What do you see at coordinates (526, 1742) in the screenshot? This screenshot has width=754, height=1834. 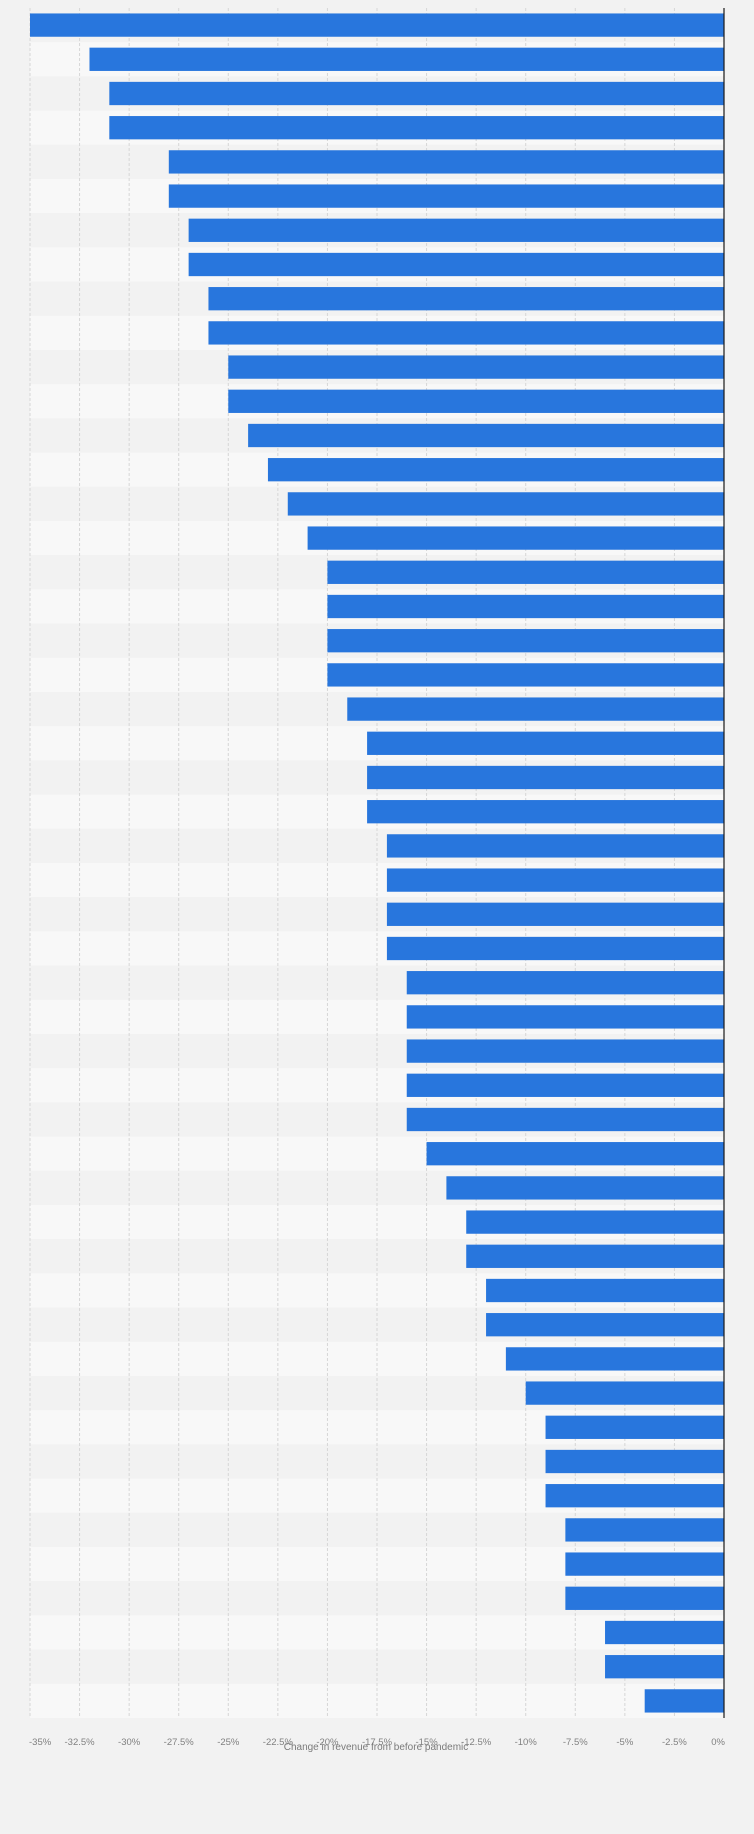 I see `x-tick-label: -10%` at bounding box center [526, 1742].